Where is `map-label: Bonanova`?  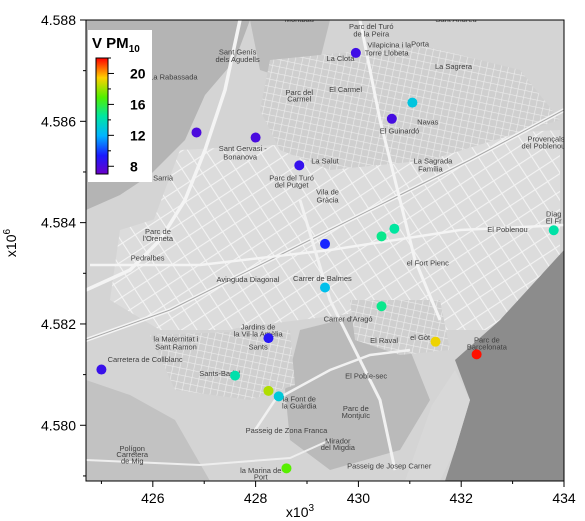
map-label: Bonanova is located at coordinates (240, 156).